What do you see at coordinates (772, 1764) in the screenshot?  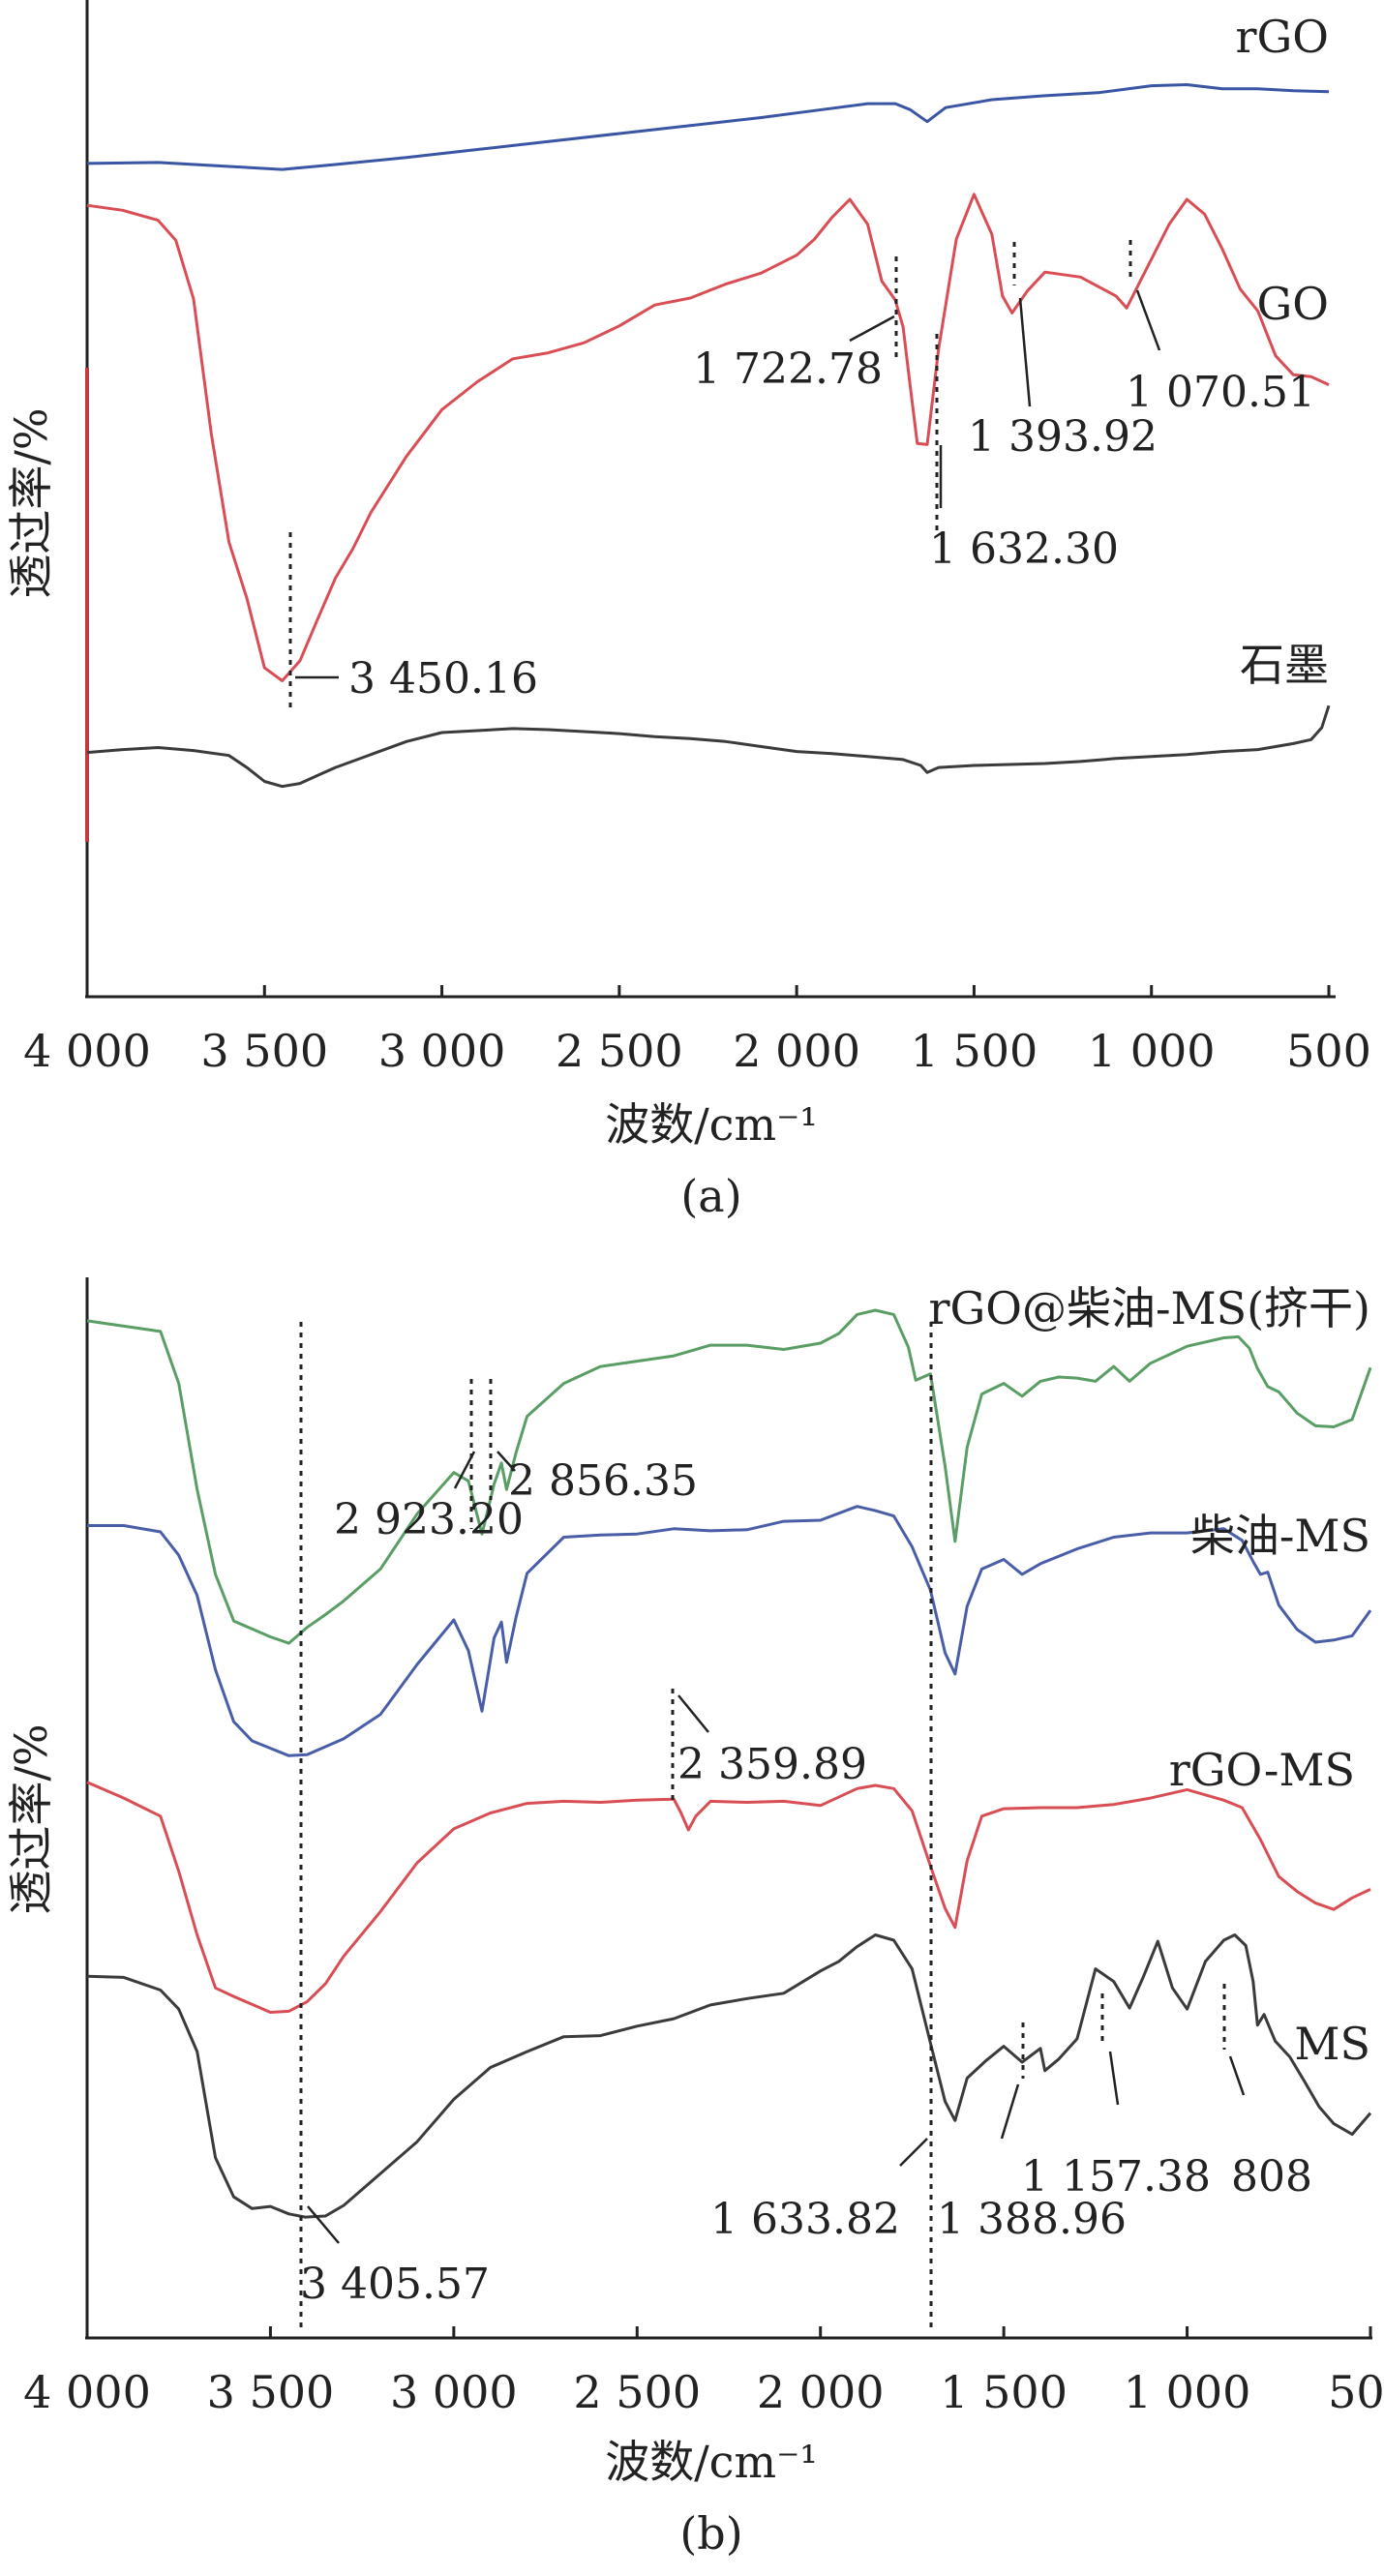 I see `peak-annotation: 2 359.89` at bounding box center [772, 1764].